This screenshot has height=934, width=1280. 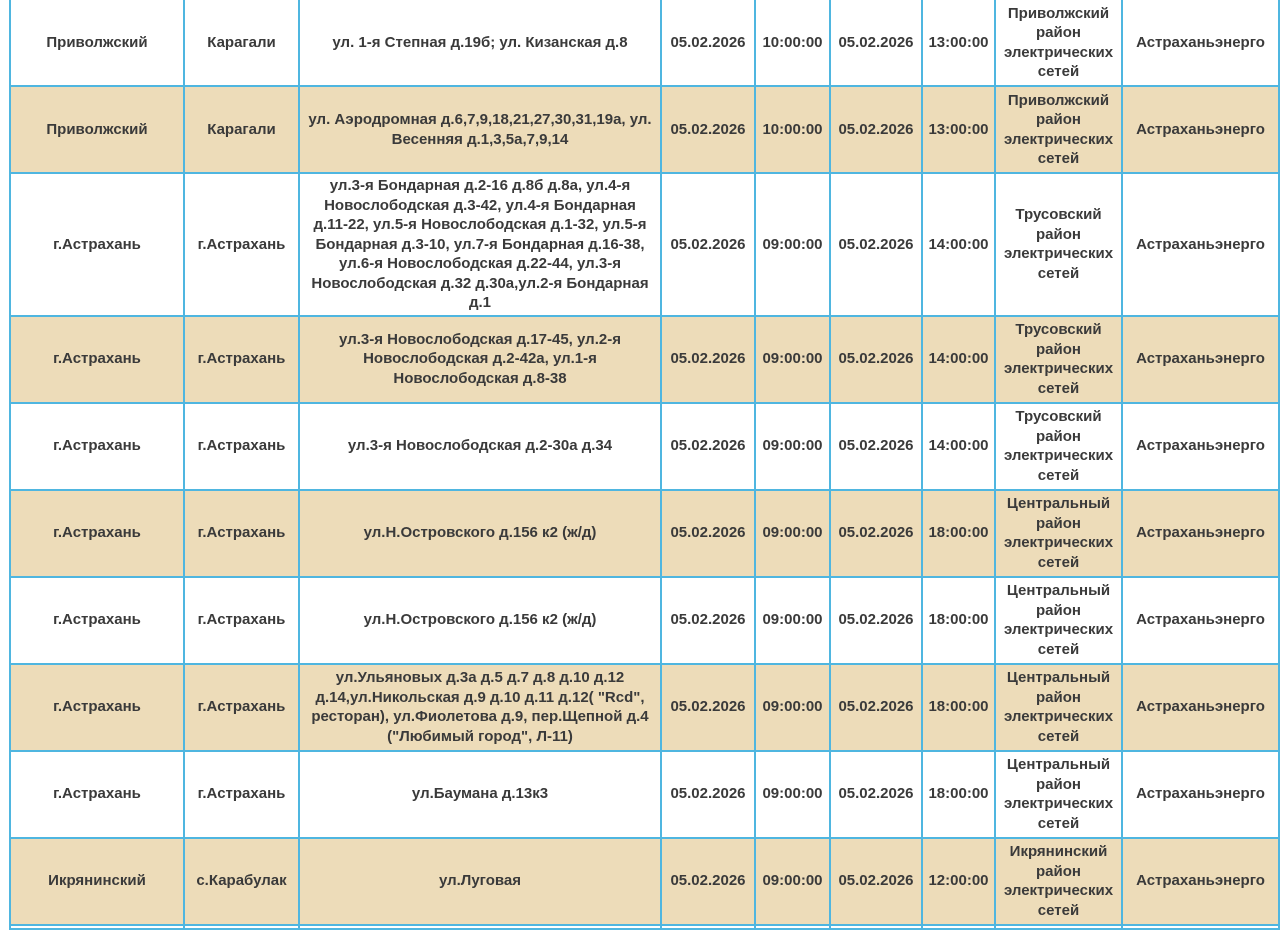 I want to click on table-row-partial, so click(x=644, y=926).